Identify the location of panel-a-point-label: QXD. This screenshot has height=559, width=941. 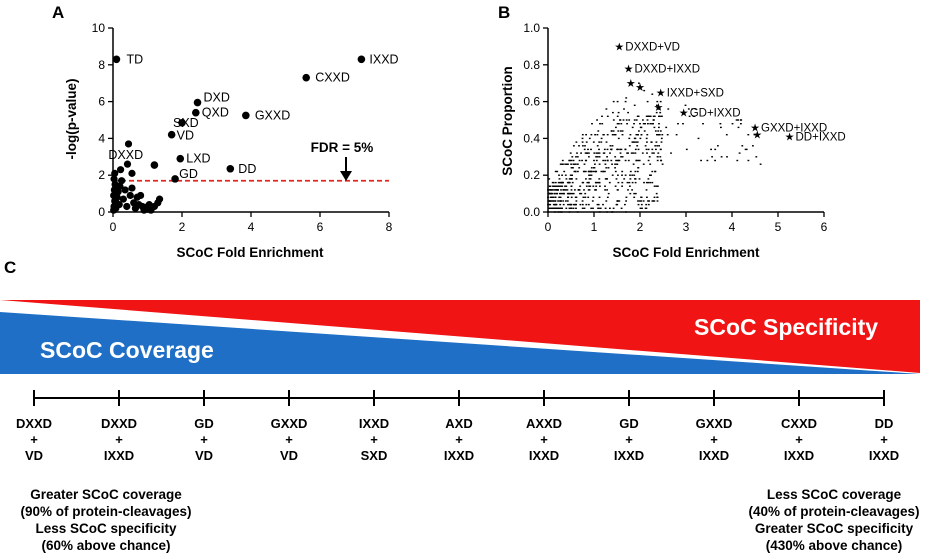
(215, 113).